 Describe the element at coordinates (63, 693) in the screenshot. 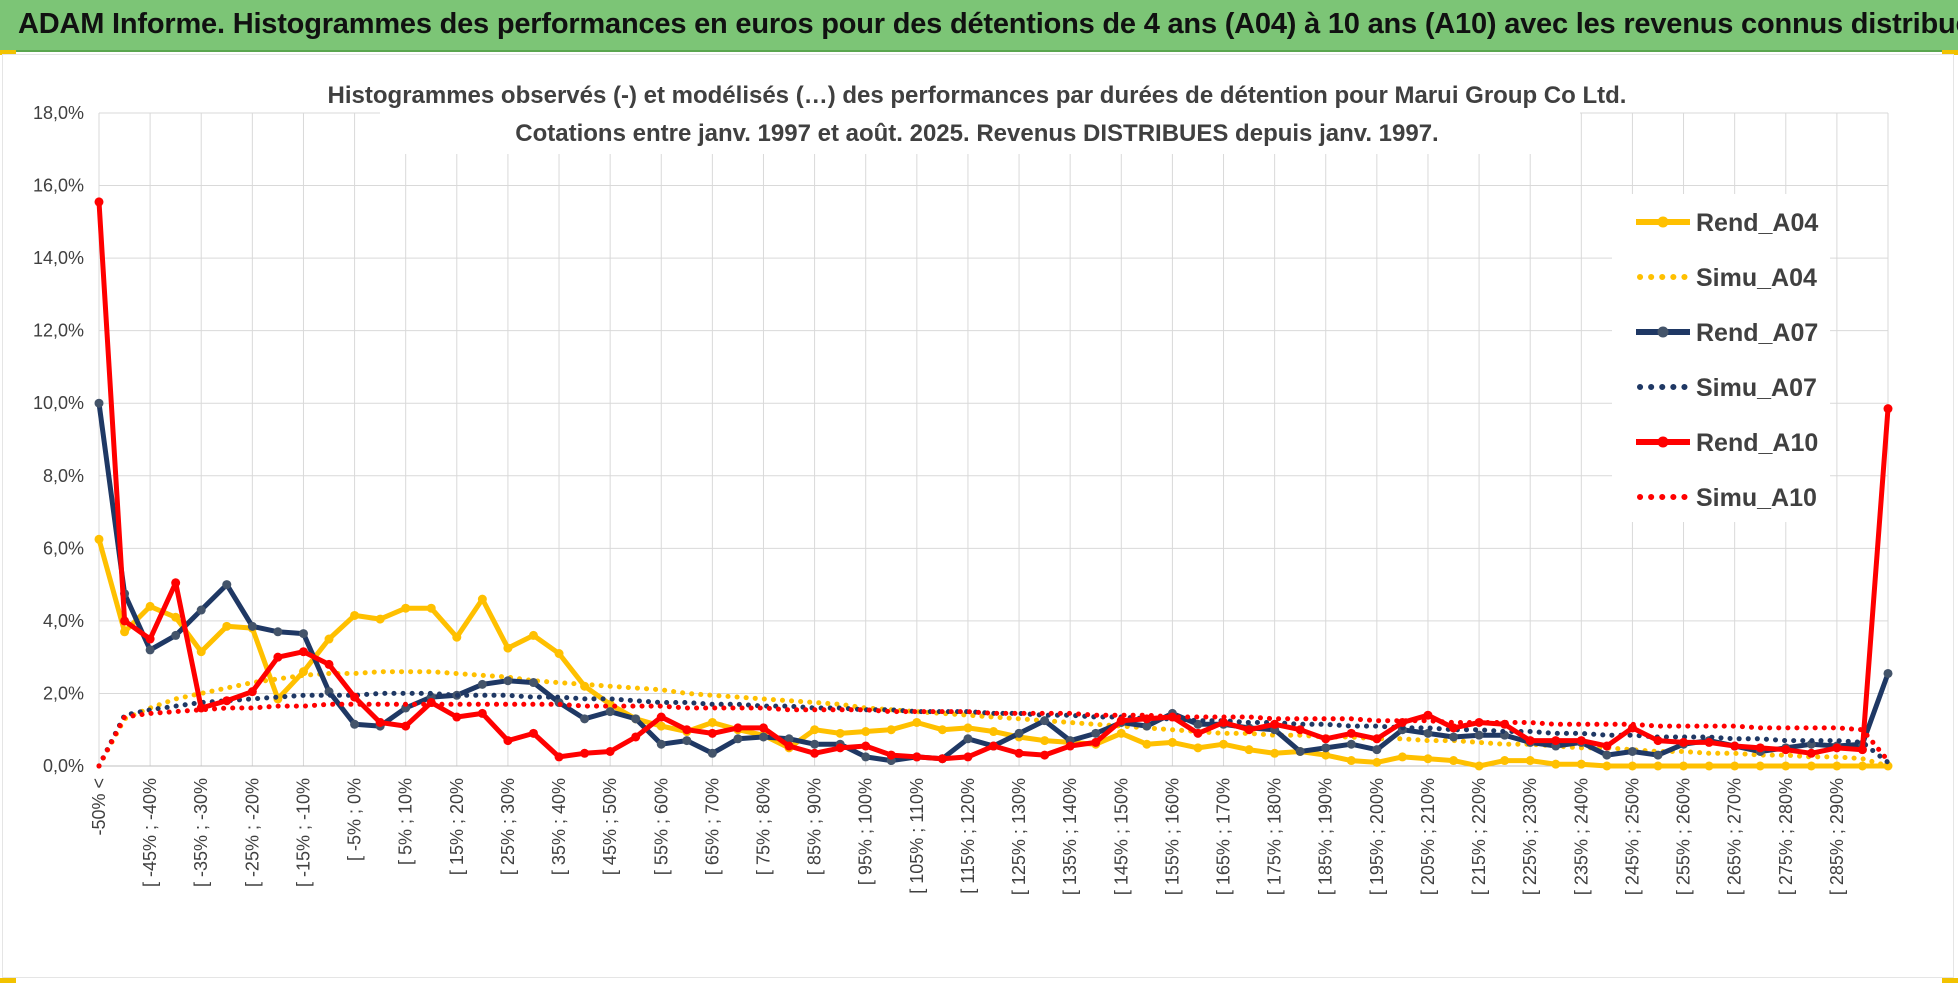

I see `y-tick-label: 2,0%` at that location.